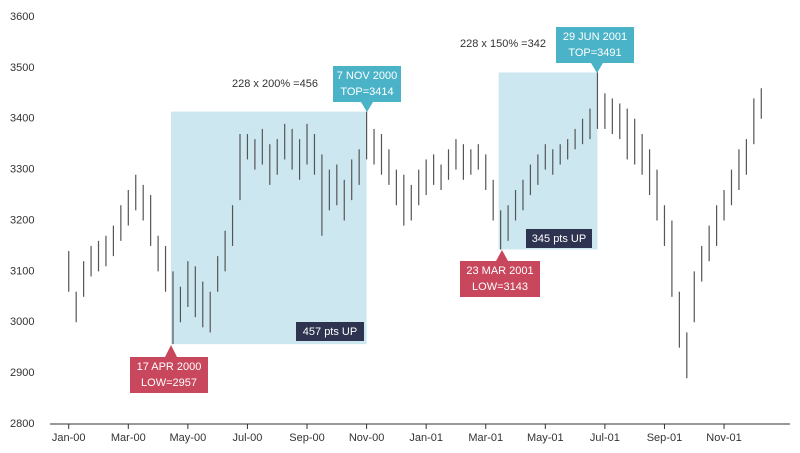 This screenshot has width=800, height=453. What do you see at coordinates (169, 383) in the screenshot?
I see `callout-text: LOW=2957` at bounding box center [169, 383].